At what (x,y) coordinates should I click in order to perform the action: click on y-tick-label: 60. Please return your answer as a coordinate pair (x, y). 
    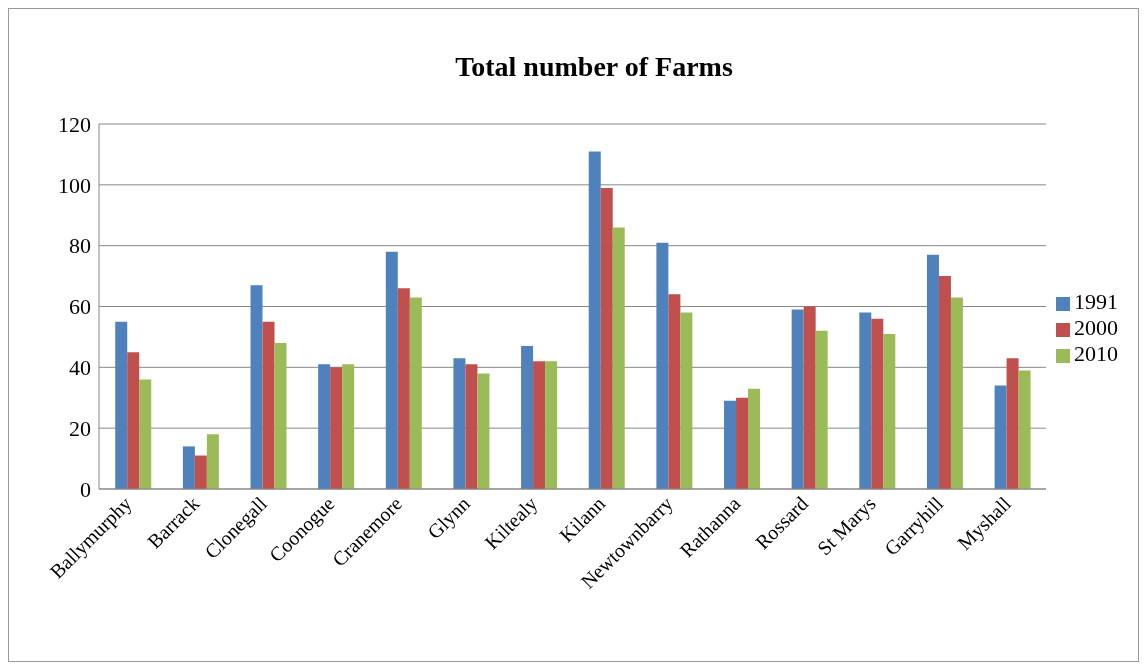
    Looking at the image, I should click on (80, 307).